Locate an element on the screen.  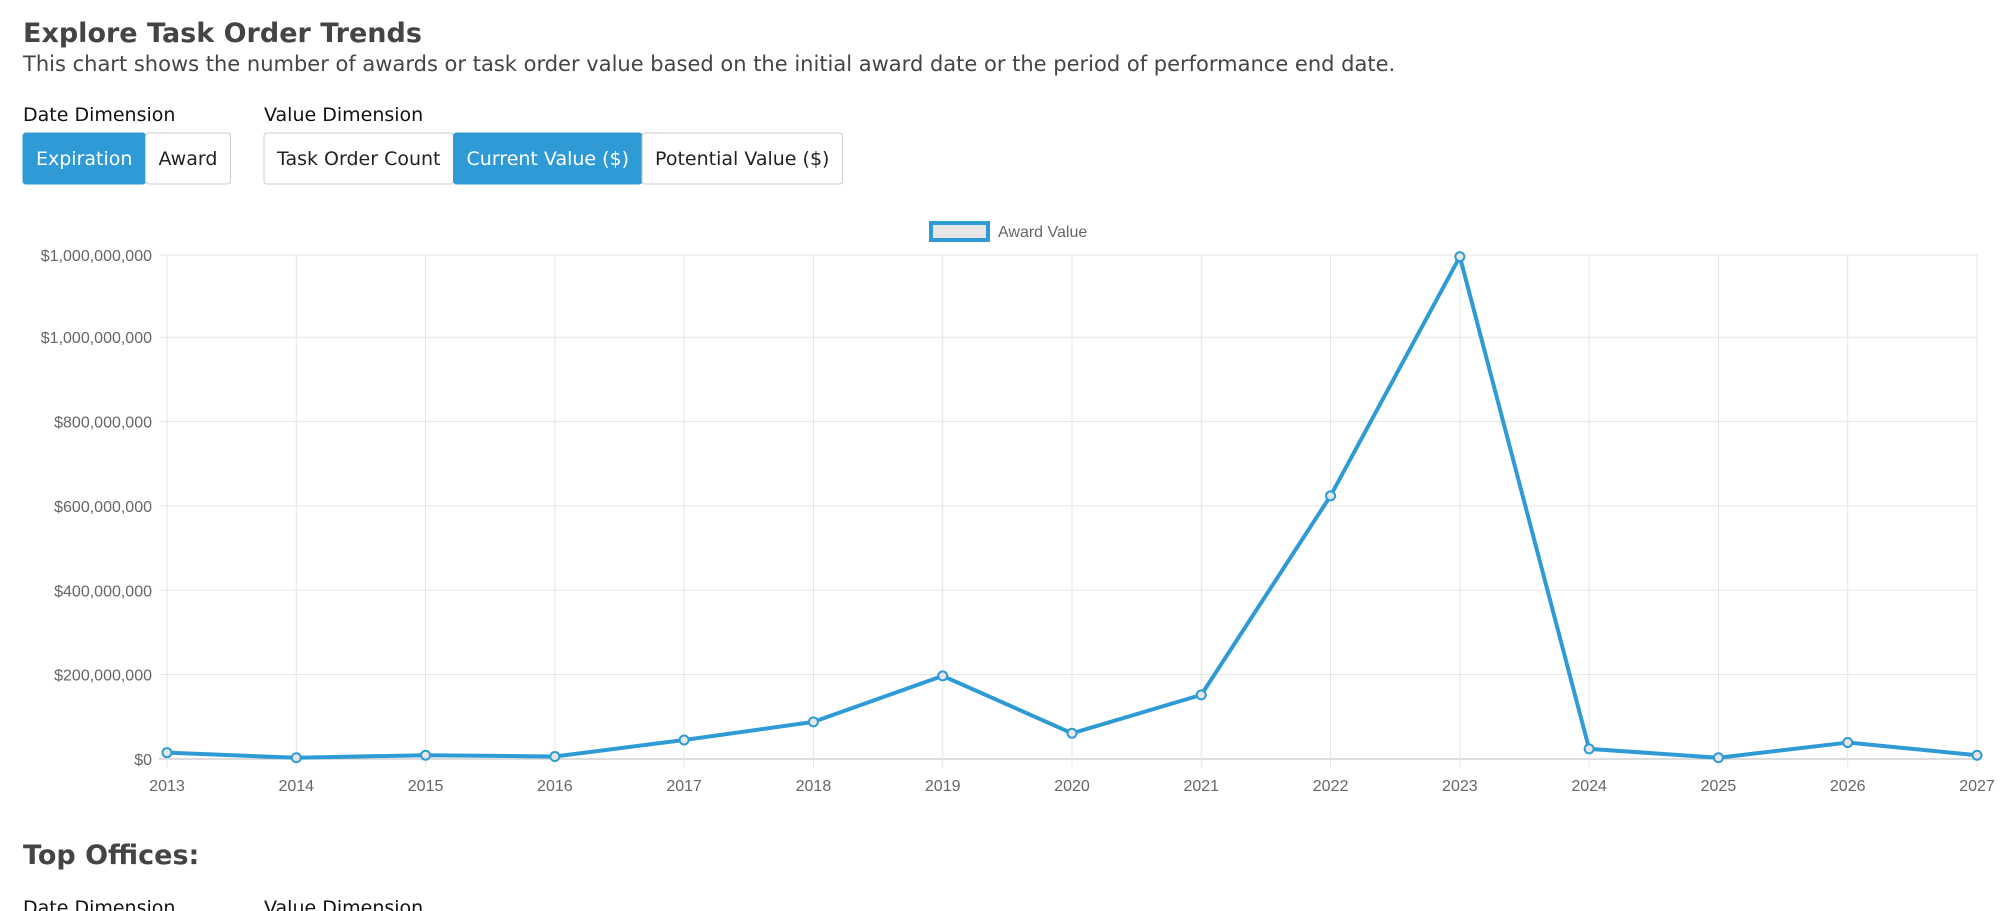
x-tick-label: 2026 is located at coordinates (1848, 786).